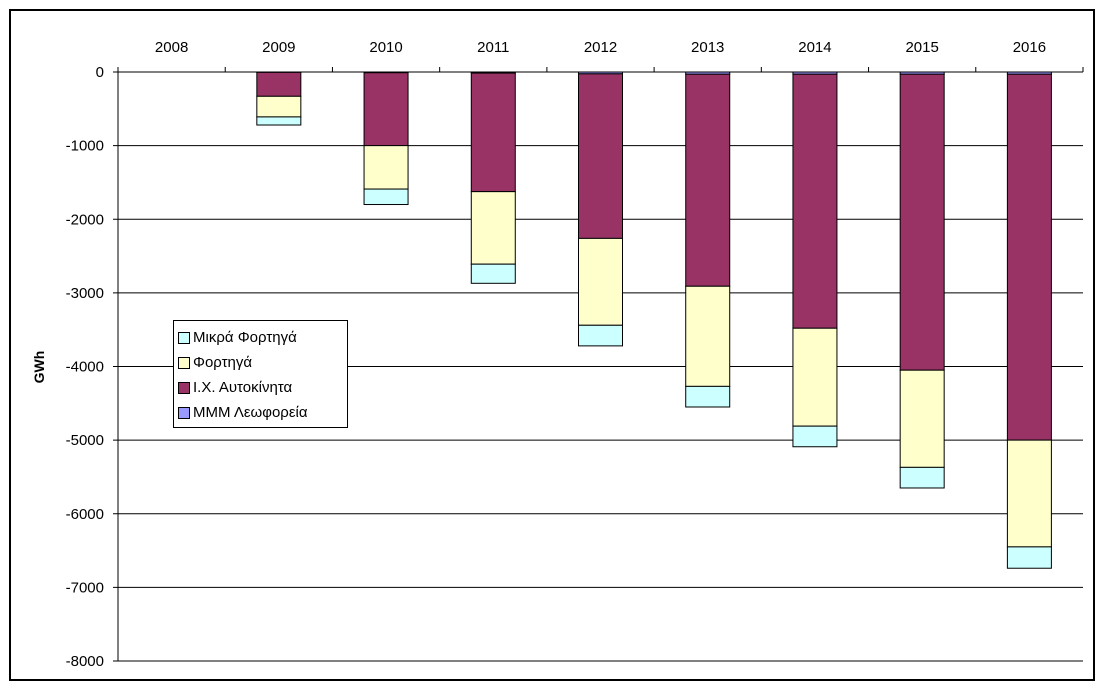 This screenshot has width=1102, height=688. Describe the element at coordinates (262, 362) in the screenshot. I see `legend-item: Φορτηγά` at that location.